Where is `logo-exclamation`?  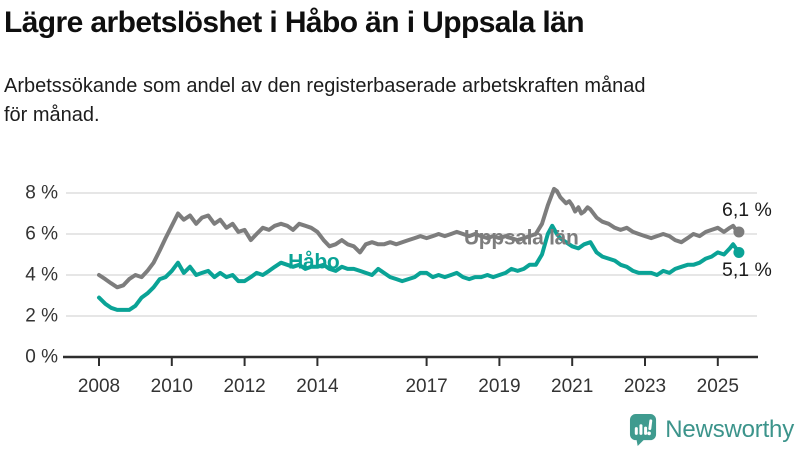 logo-exclamation is located at coordinates (650, 427).